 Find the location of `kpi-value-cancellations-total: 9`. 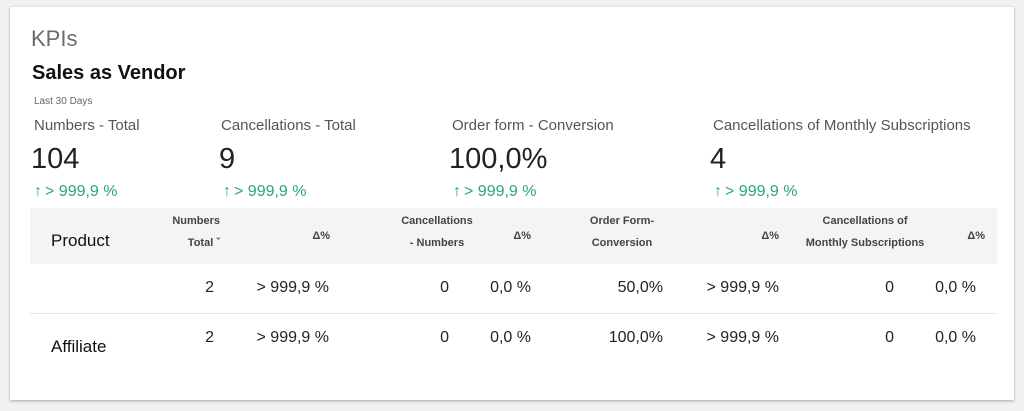

kpi-value-cancellations-total: 9 is located at coordinates (227, 159).